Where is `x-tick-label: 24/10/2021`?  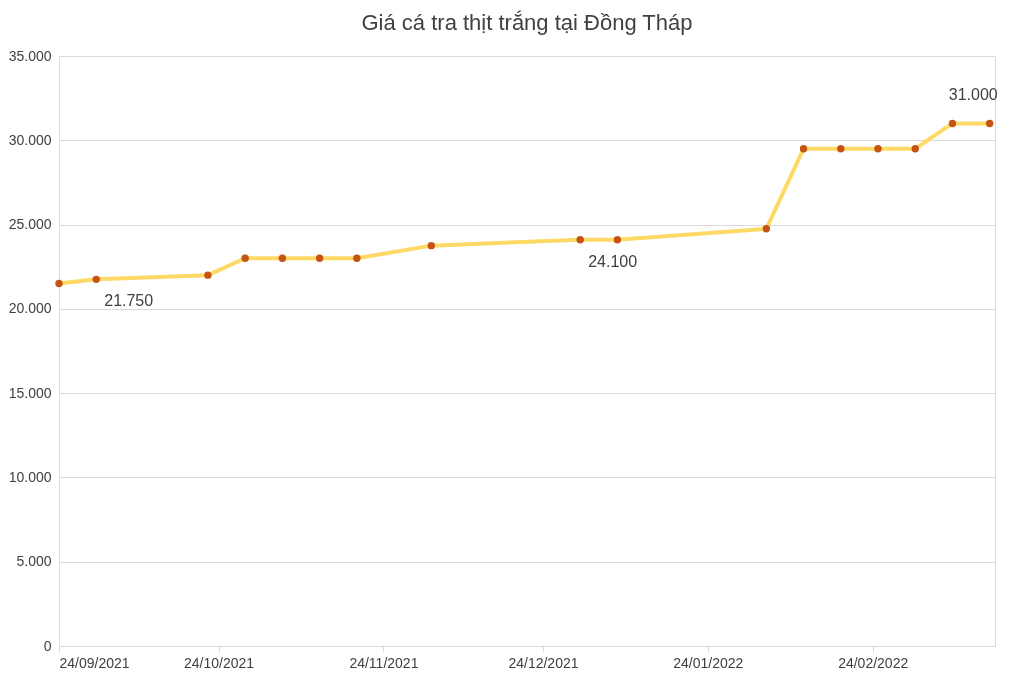
x-tick-label: 24/10/2021 is located at coordinates (219, 662).